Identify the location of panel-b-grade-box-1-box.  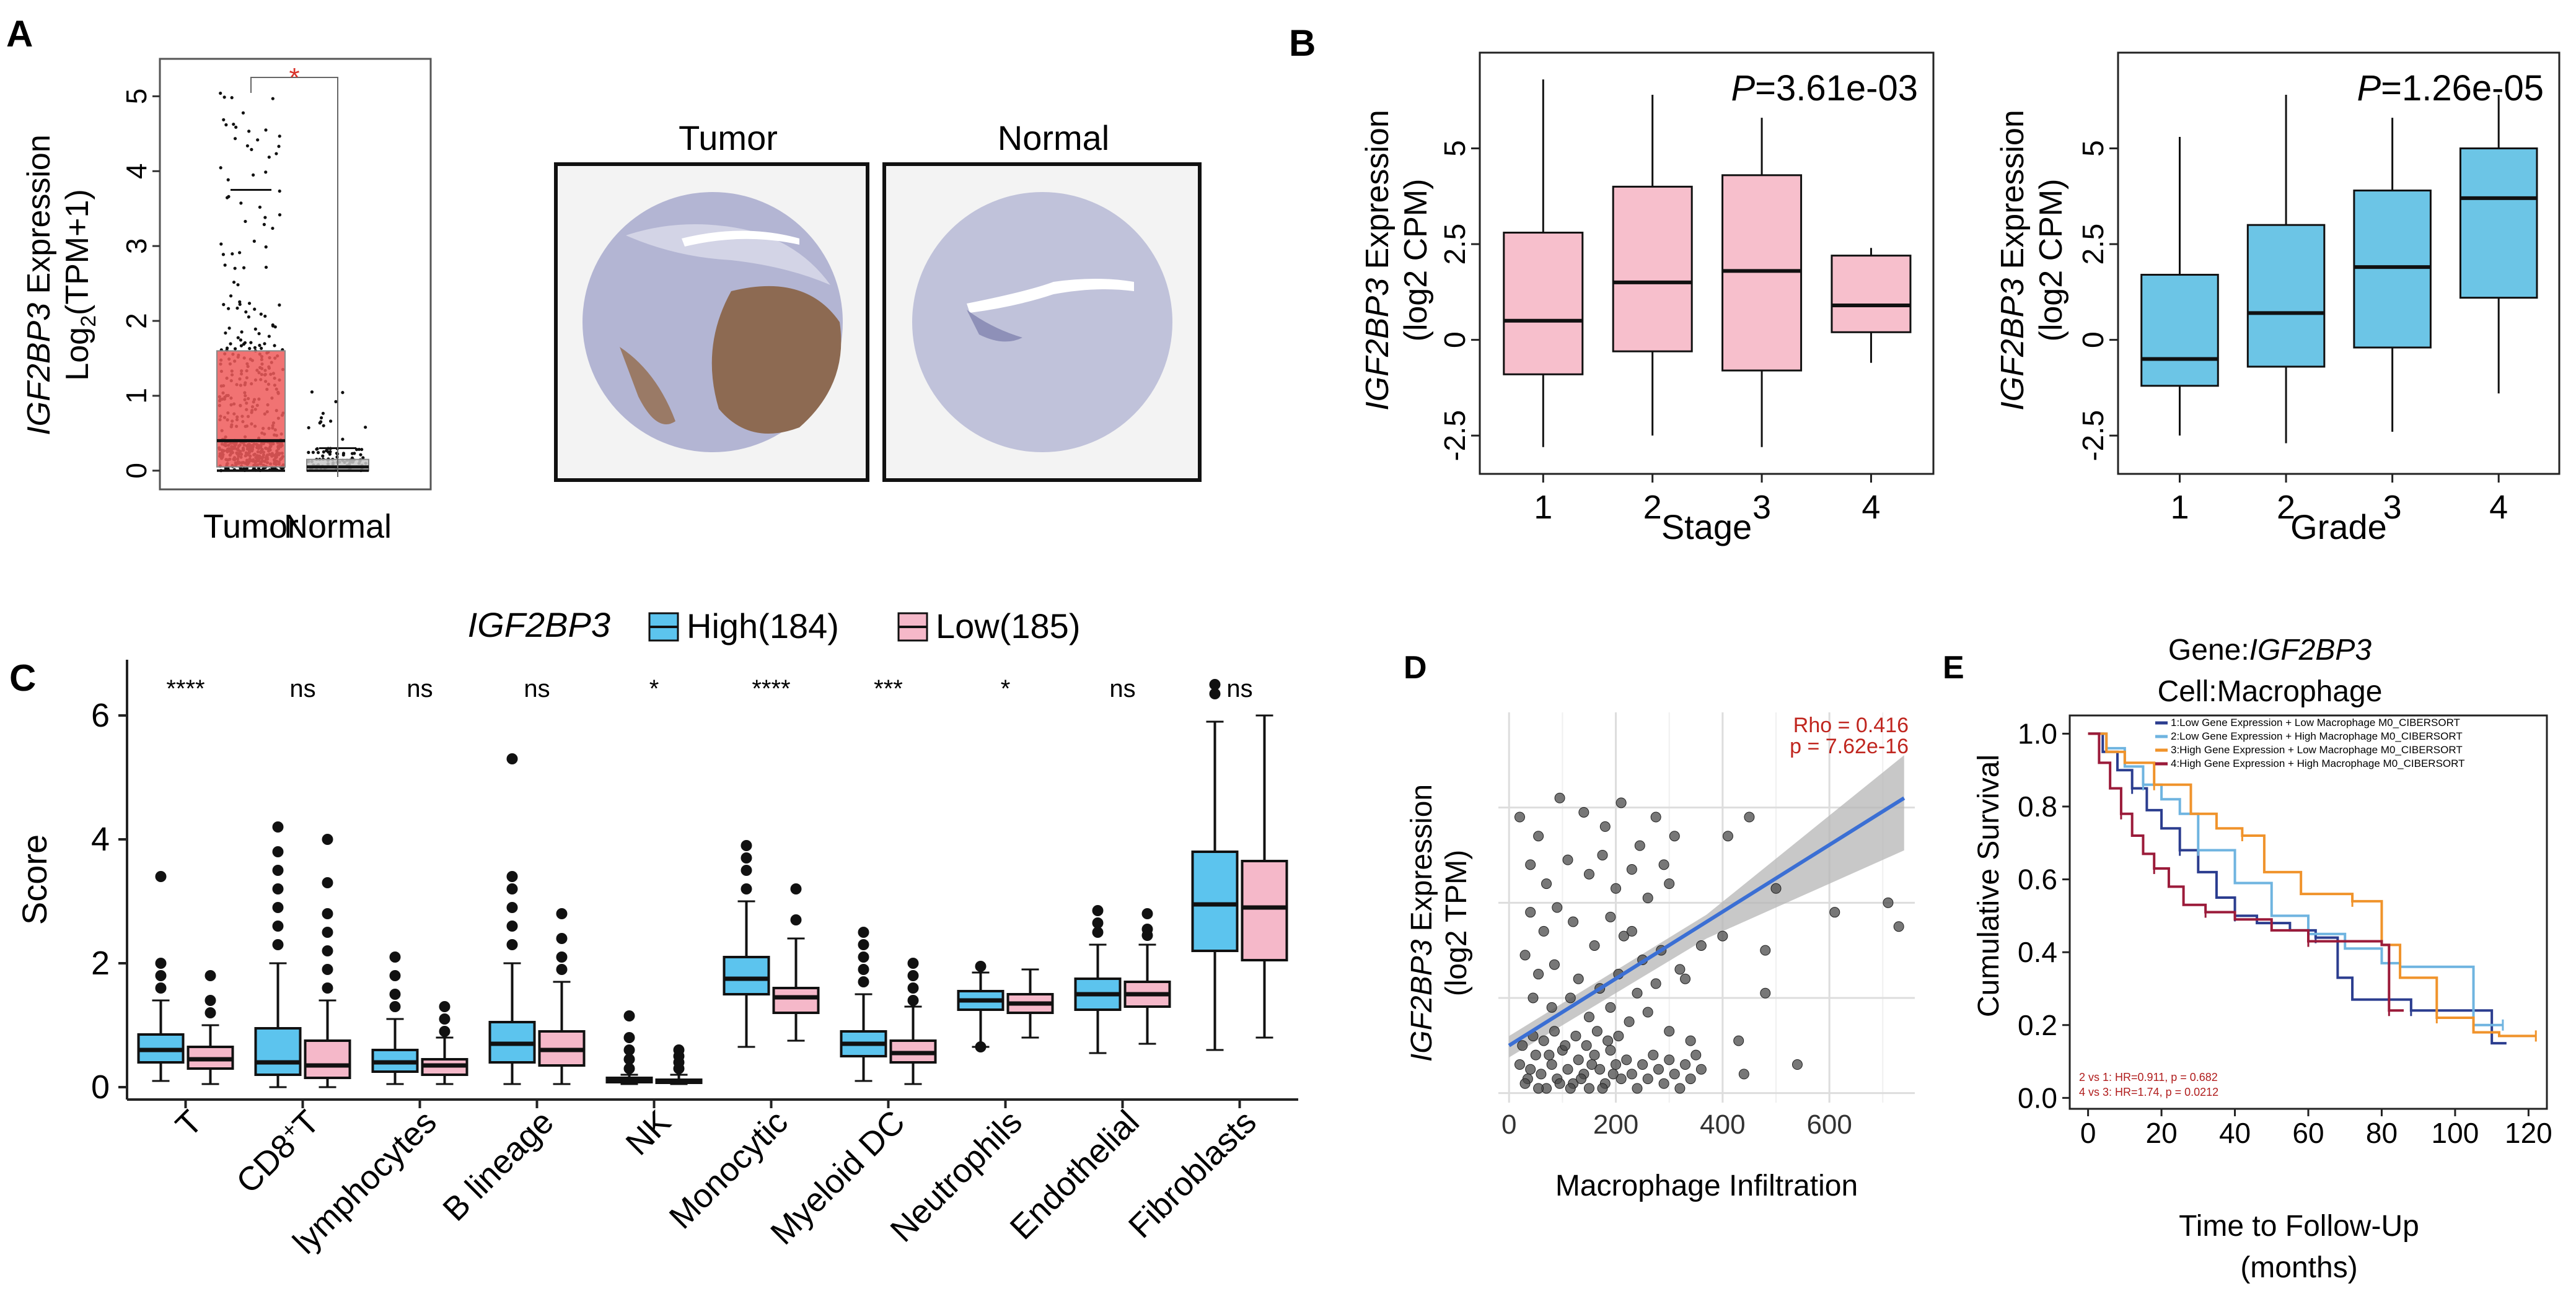
(2286, 296).